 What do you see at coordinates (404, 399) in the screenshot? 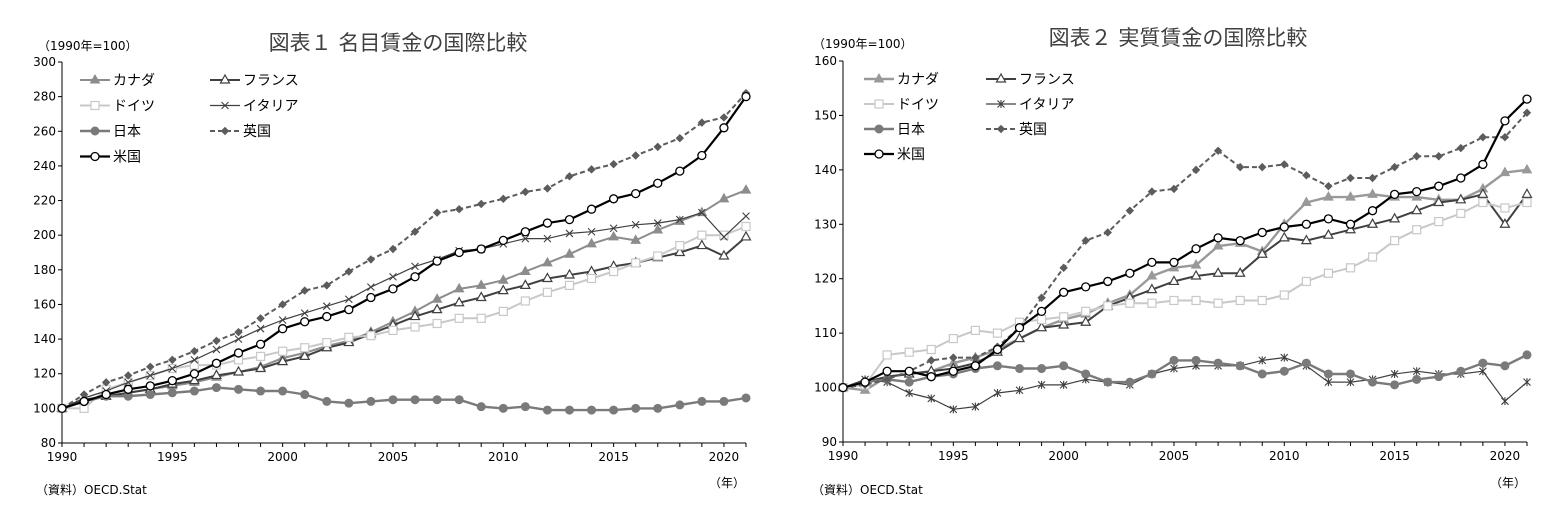
I see `series-line` at bounding box center [404, 399].